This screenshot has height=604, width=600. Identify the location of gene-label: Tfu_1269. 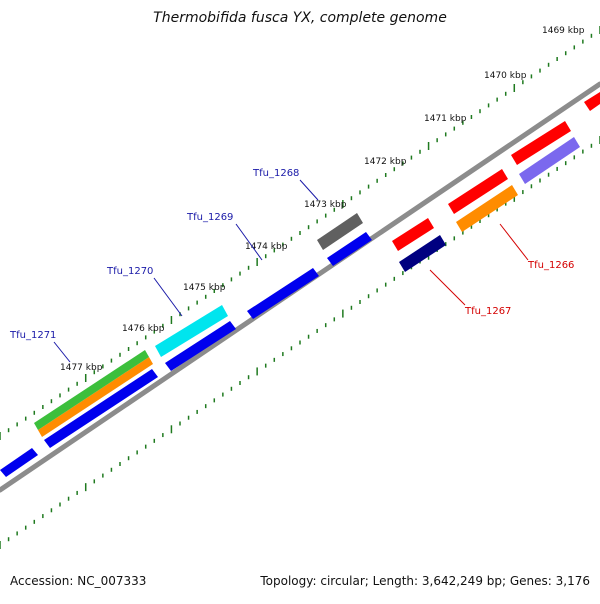
(209, 217).